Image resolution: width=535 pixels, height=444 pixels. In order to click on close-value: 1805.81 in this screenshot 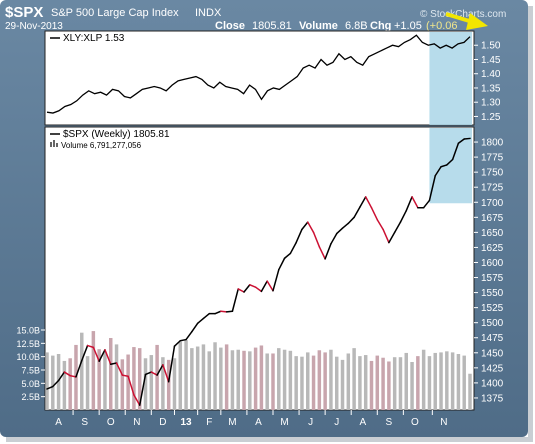, I will do `click(272, 26)`.